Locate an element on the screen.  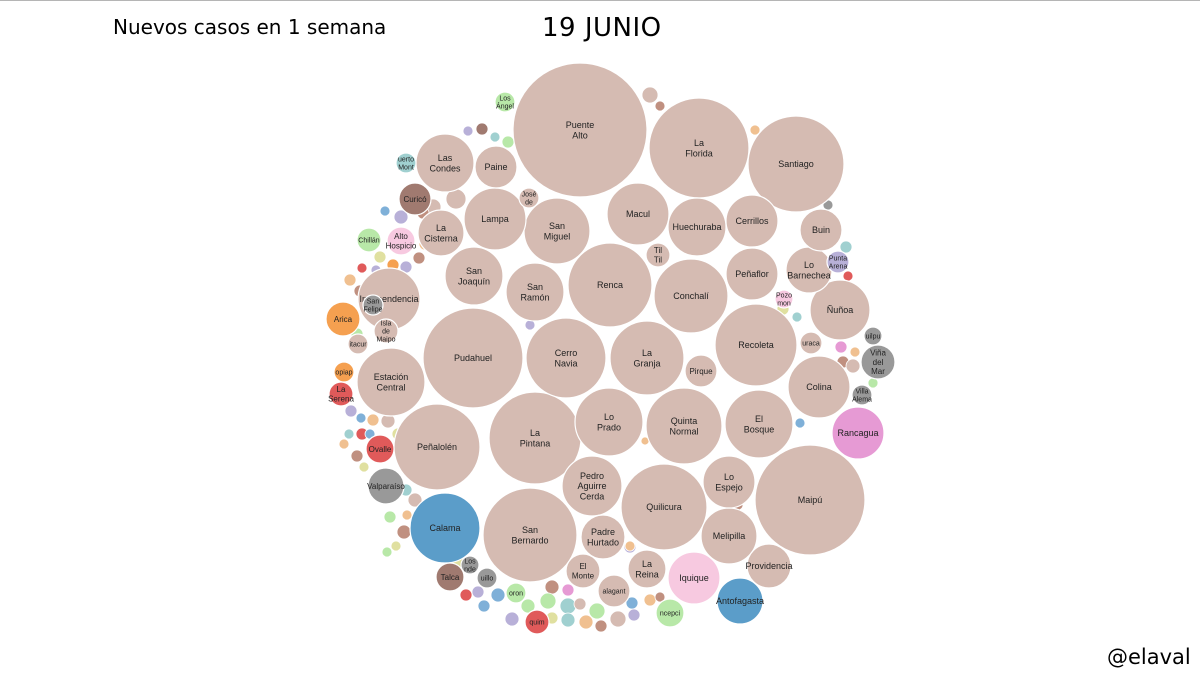
bubble: Las Condes is located at coordinates (445, 163).